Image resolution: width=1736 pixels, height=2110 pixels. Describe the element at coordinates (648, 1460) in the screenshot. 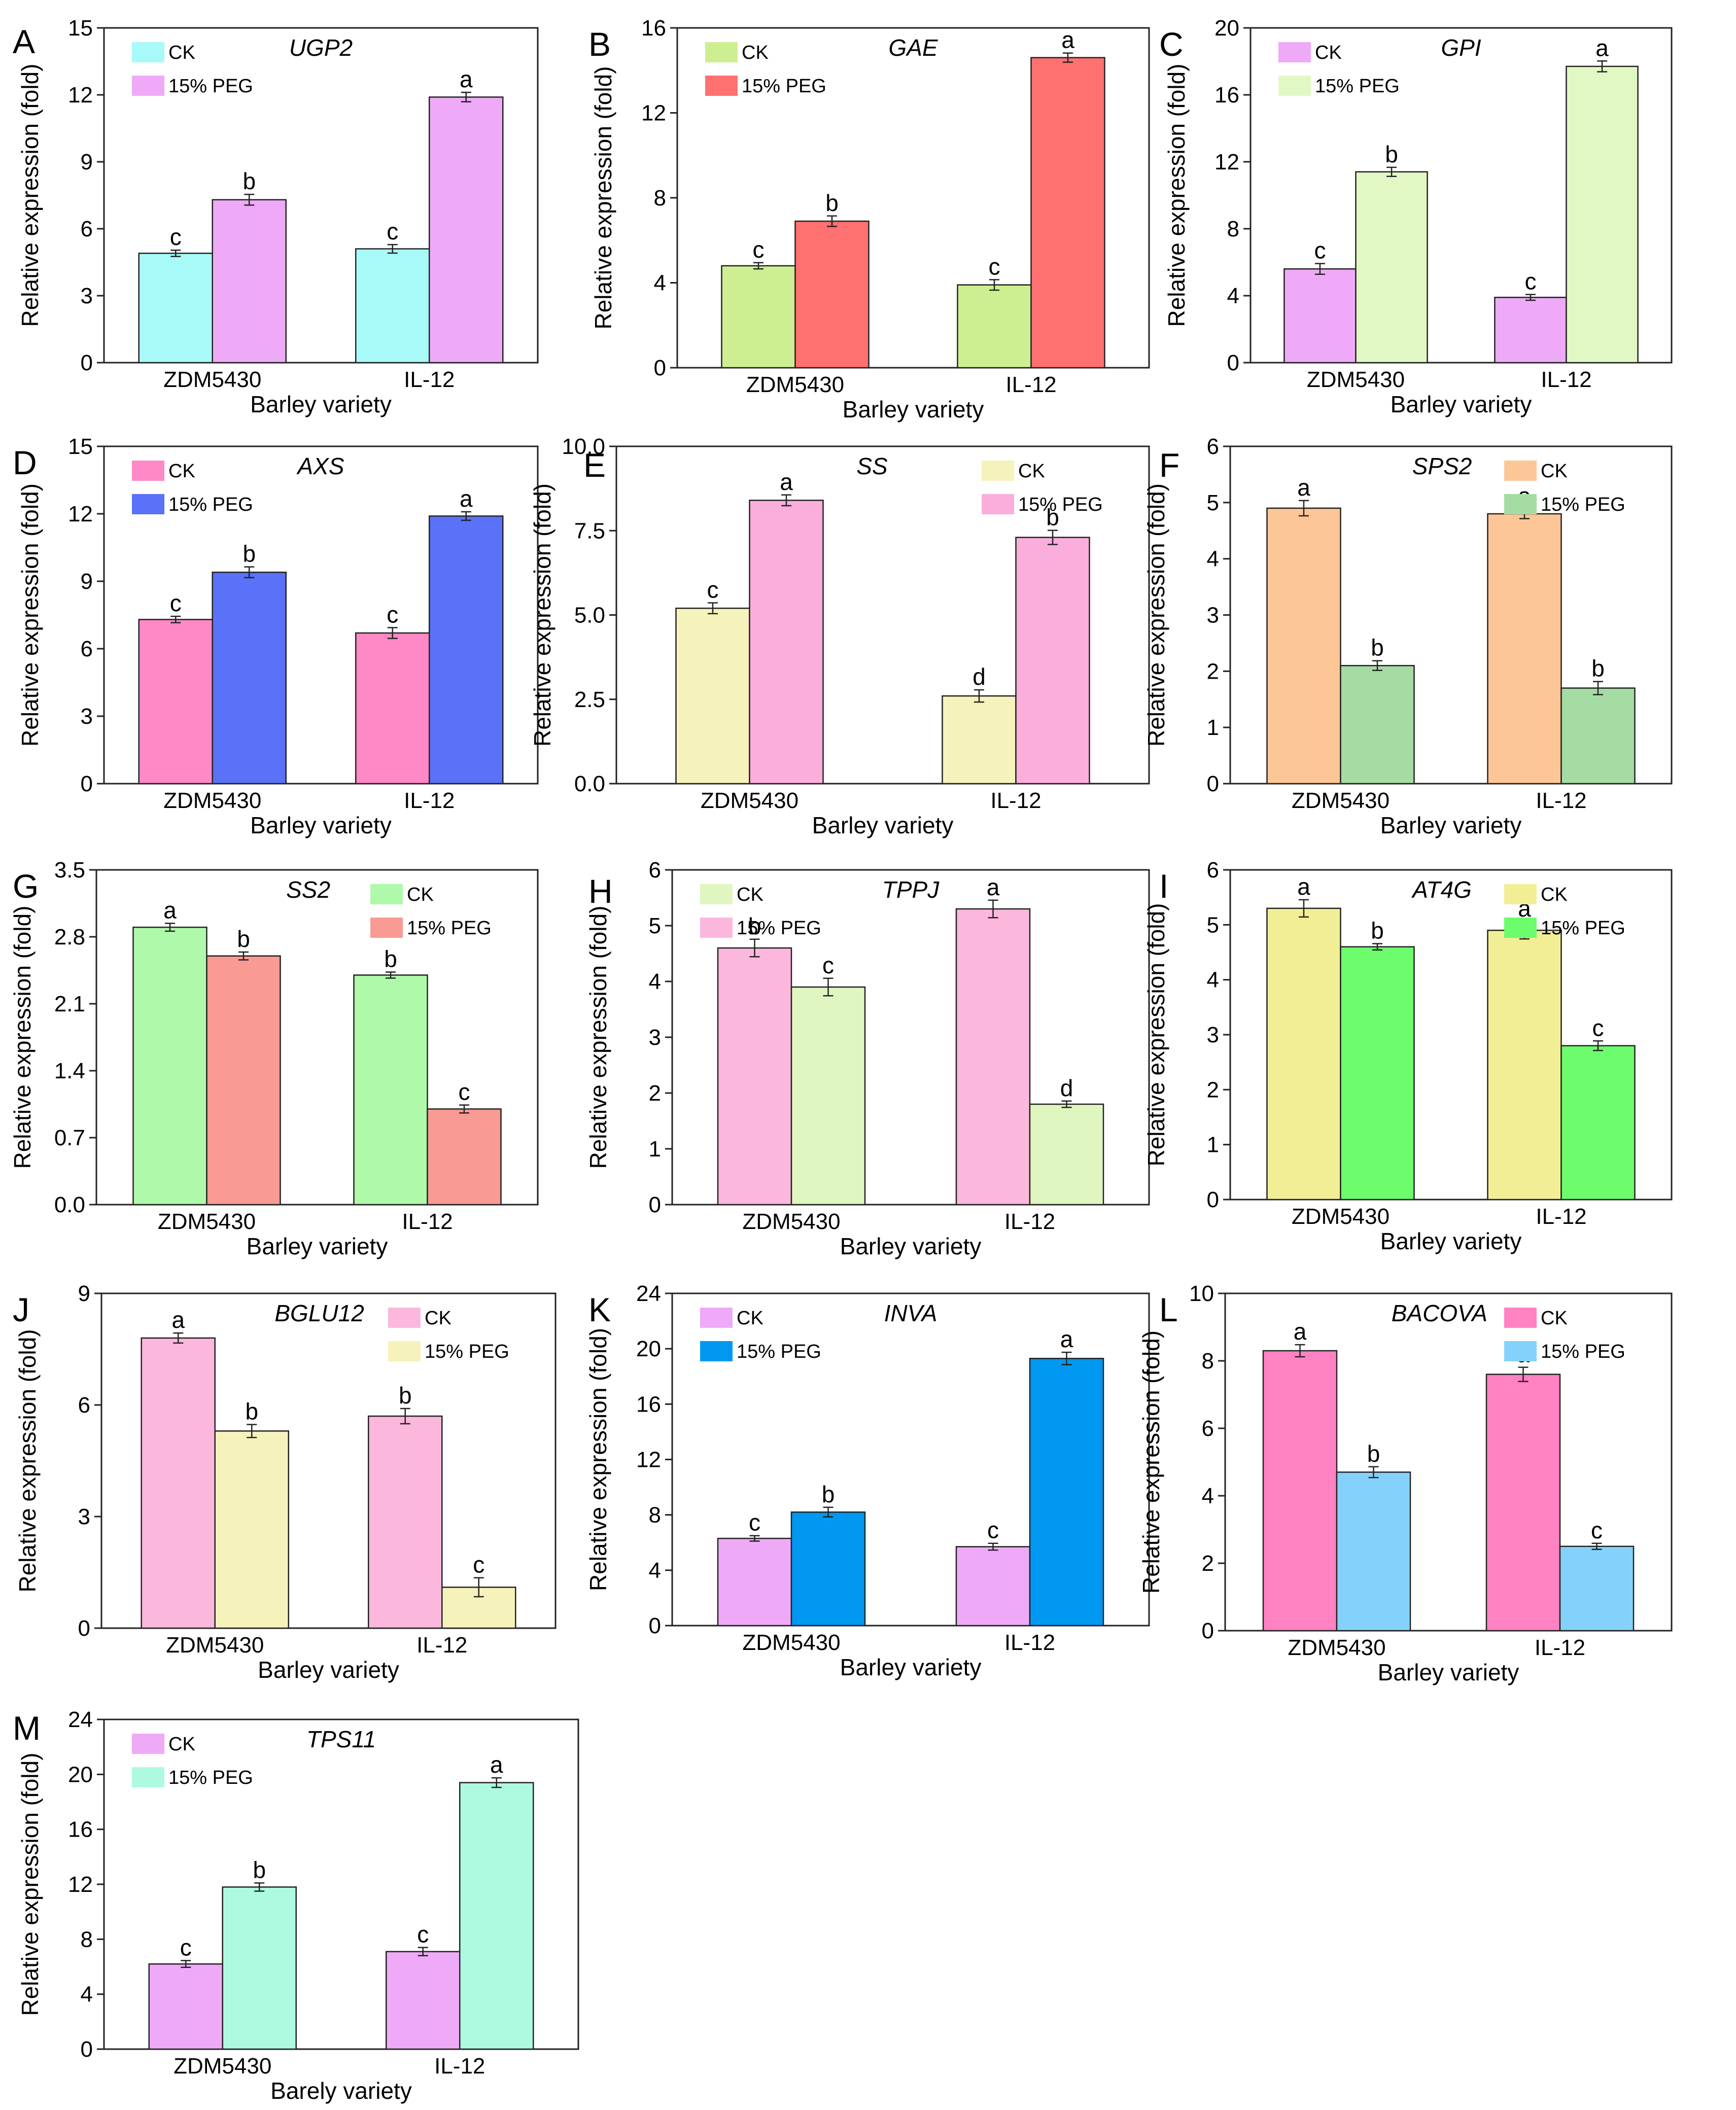

I see `y-tick-label: 12` at that location.